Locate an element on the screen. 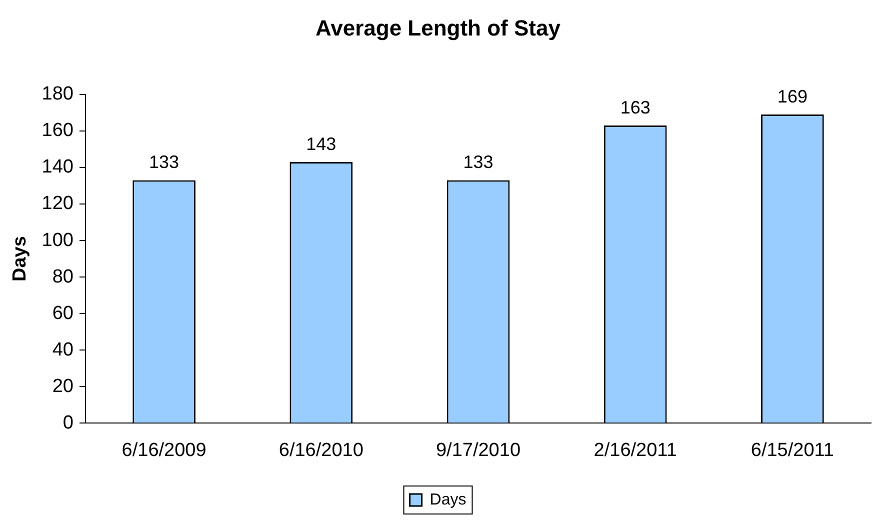 The image size is (881, 526). data-label: 163 is located at coordinates (635, 107).